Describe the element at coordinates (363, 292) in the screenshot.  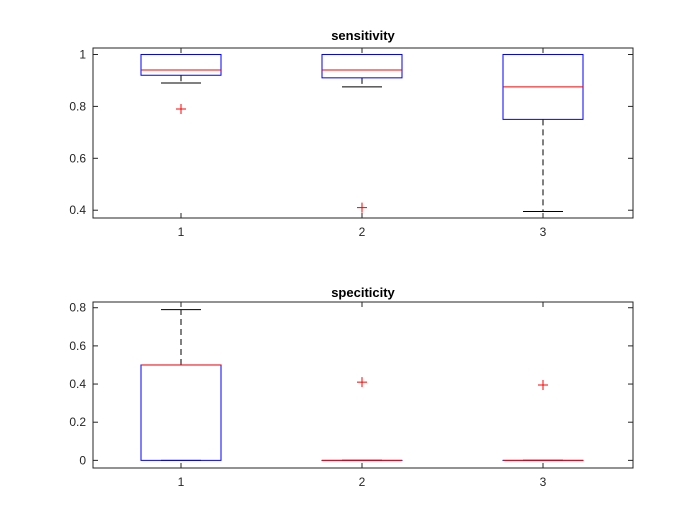
I see `subplot-title: speciticity` at that location.